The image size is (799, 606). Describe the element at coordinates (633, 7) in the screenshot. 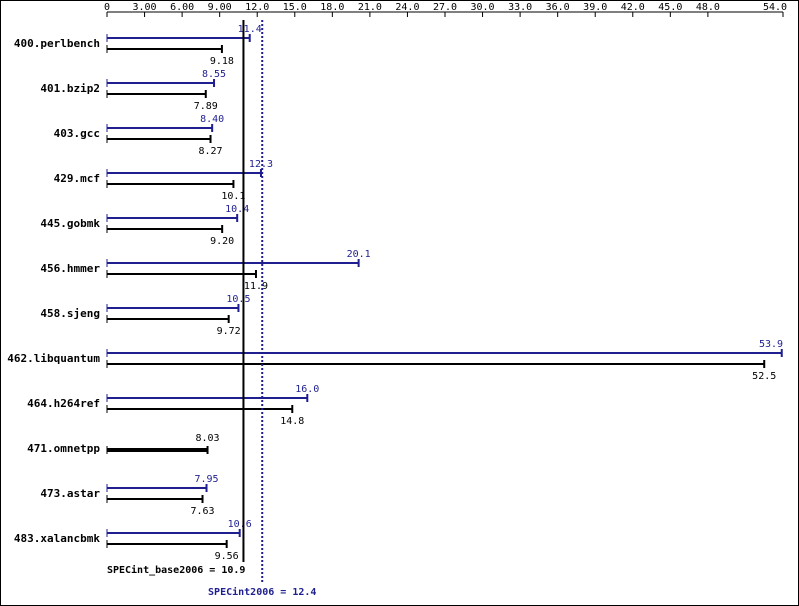

I see `x-tick-label: 42.0` at that location.